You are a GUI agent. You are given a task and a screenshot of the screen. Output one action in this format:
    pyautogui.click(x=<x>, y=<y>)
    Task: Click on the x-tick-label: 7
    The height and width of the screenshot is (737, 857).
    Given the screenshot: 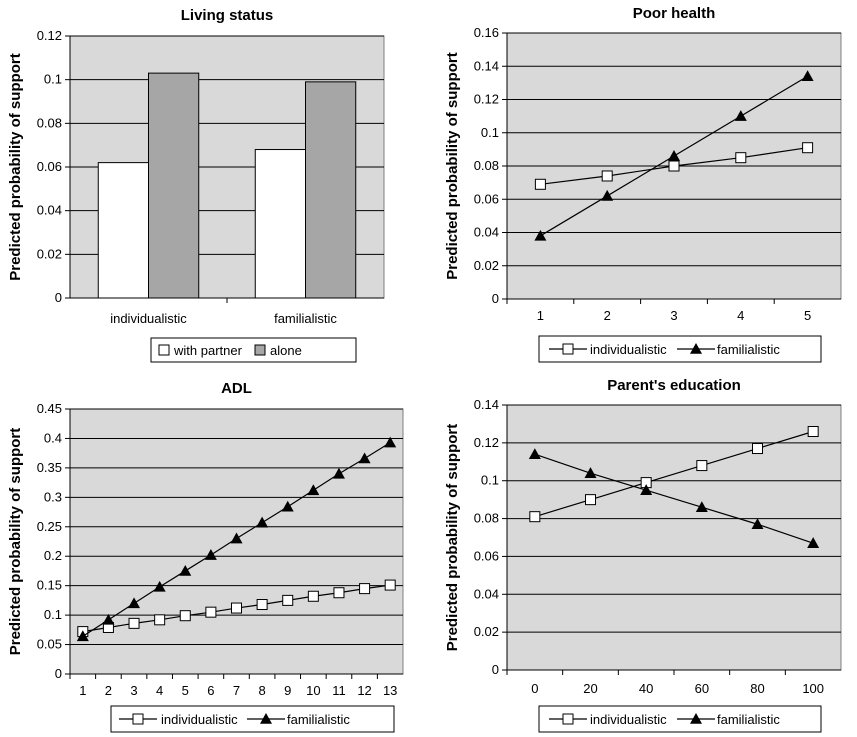 What is the action you would take?
    pyautogui.click(x=236, y=690)
    